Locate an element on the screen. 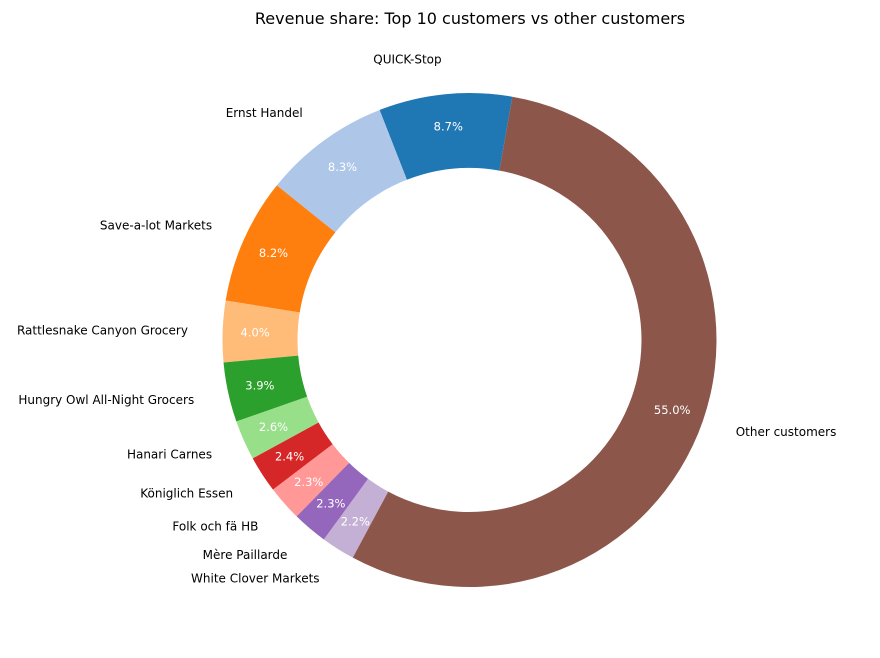  percent-label-save-a-lot-markets: 8.2% is located at coordinates (273, 253).